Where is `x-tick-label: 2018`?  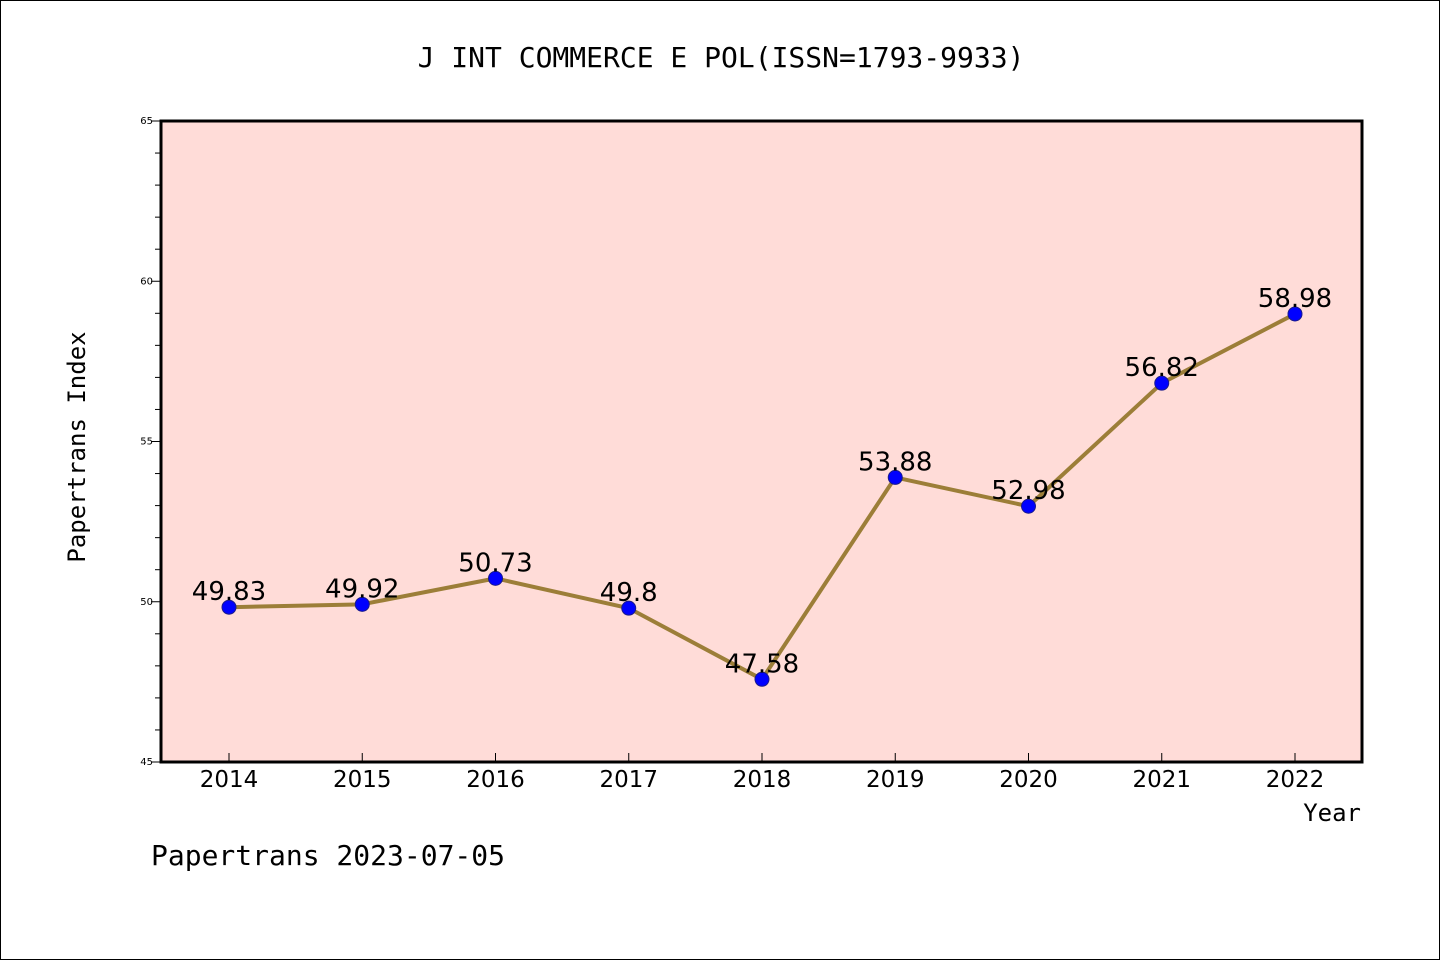
x-tick-label: 2018 is located at coordinates (762, 780).